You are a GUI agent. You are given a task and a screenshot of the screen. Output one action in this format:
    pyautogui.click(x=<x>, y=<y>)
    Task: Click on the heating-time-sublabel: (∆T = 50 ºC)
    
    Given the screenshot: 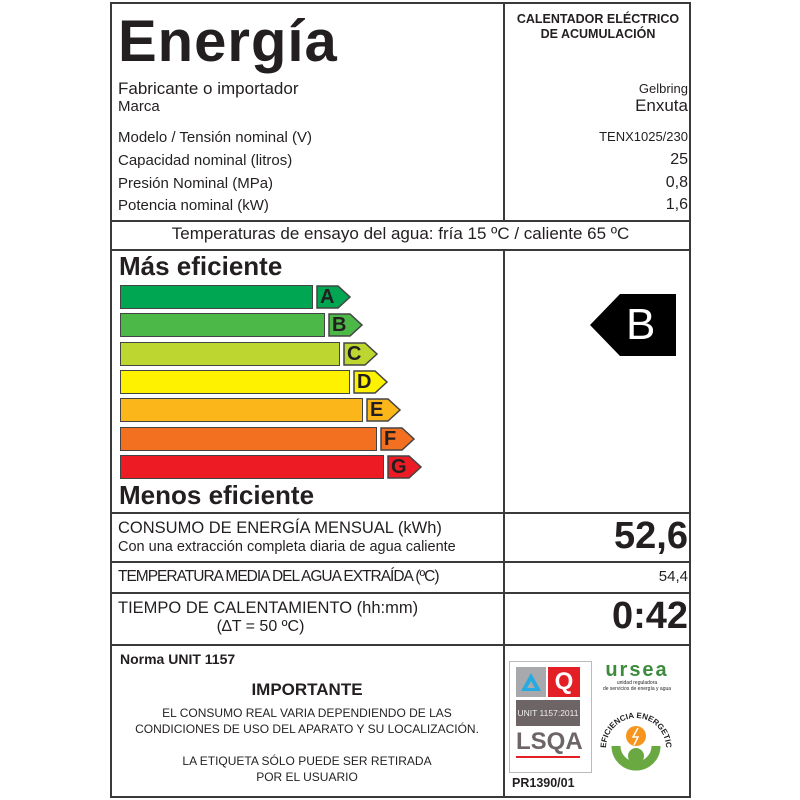 What is the action you would take?
    pyautogui.click(x=260, y=626)
    